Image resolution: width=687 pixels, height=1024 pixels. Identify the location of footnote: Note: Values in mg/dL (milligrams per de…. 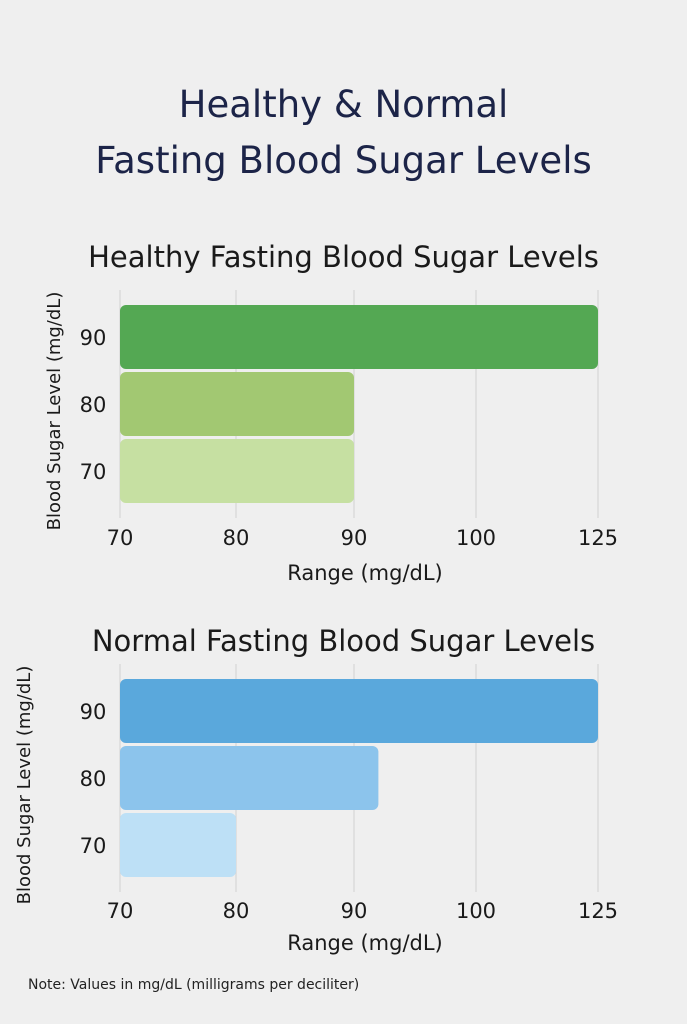
(194, 985).